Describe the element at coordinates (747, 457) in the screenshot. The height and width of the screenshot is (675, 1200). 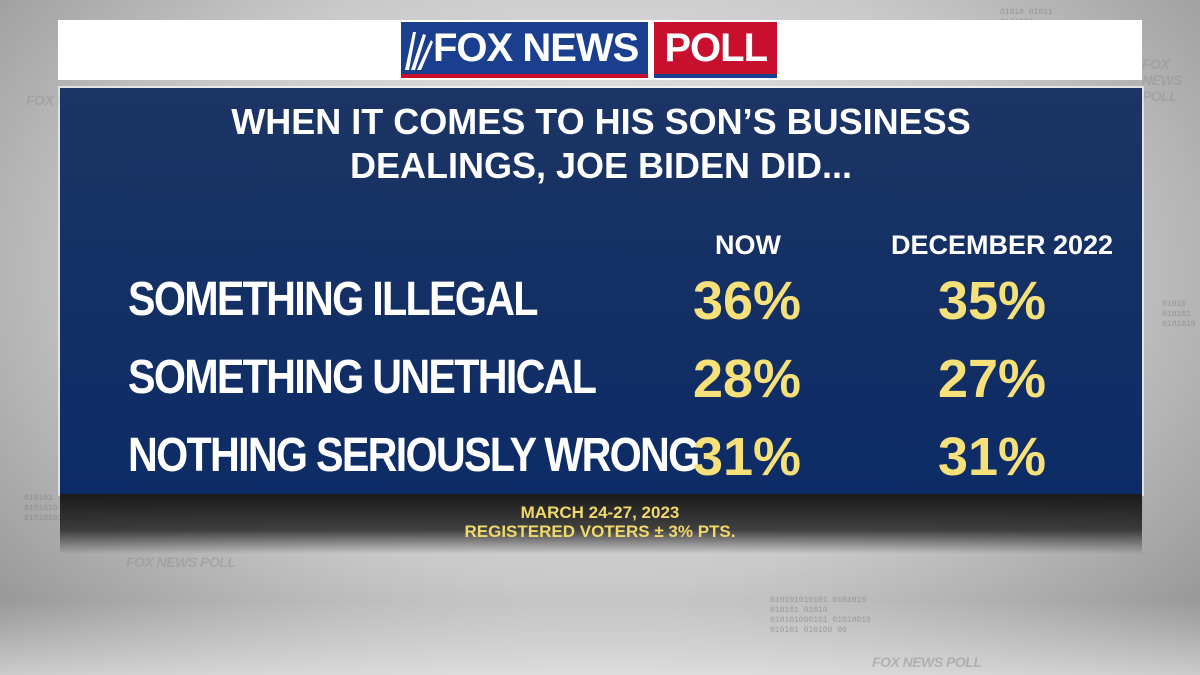
I see `value-now-nothing-seriously-wrong: 31%` at that location.